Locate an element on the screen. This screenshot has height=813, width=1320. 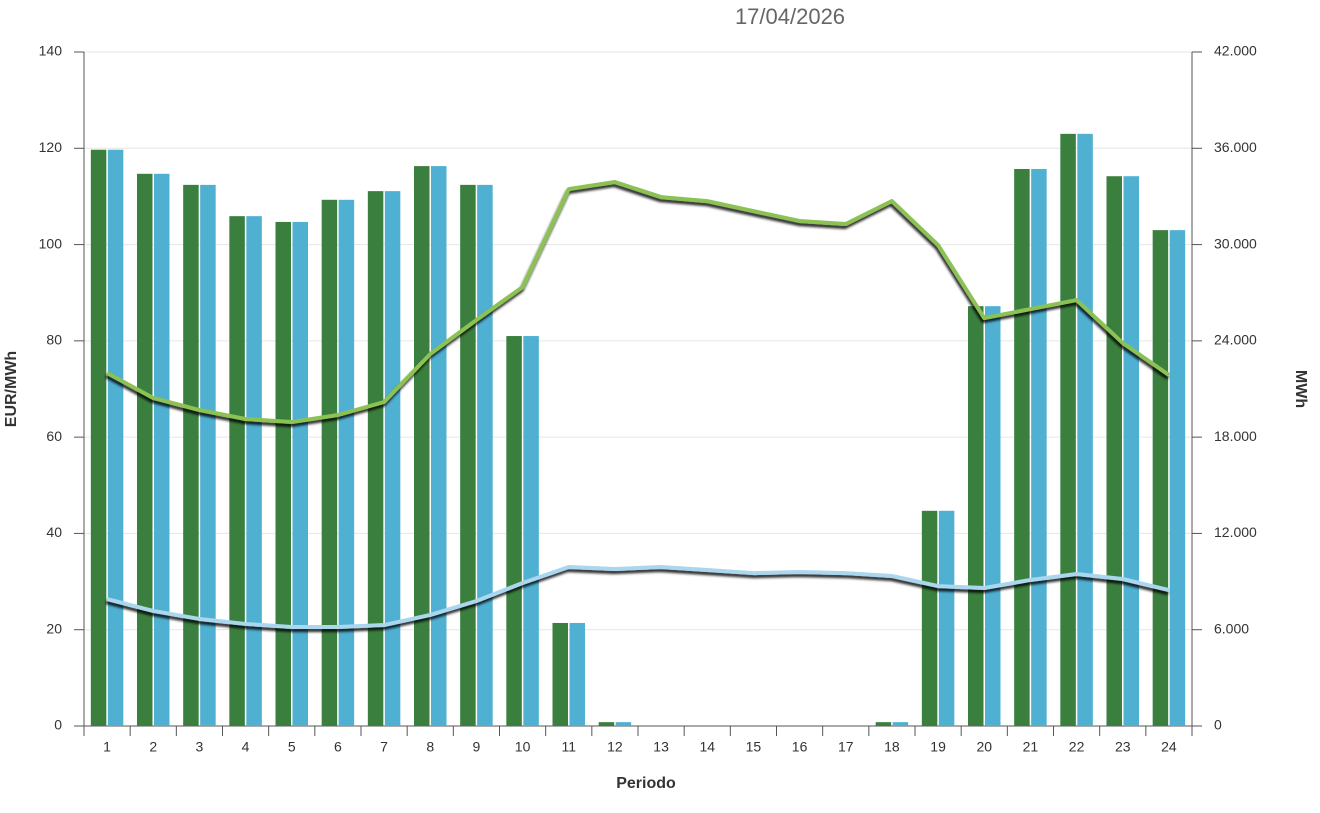
y2-tick-label: 42.000 is located at coordinates (1235, 51).